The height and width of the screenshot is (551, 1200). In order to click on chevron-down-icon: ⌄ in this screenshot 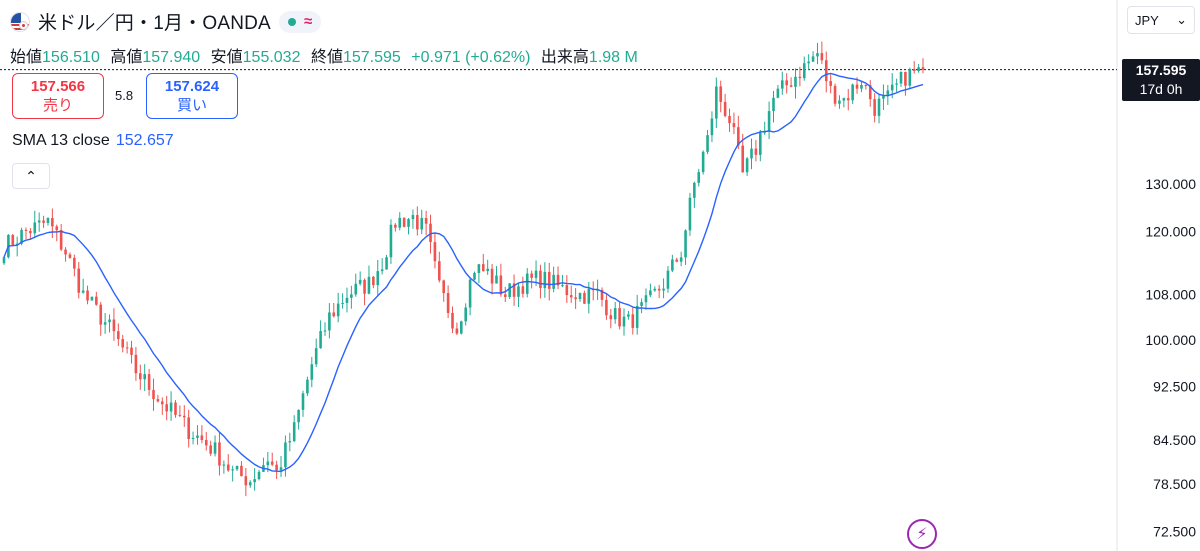, I will do `click(1181, 19)`.